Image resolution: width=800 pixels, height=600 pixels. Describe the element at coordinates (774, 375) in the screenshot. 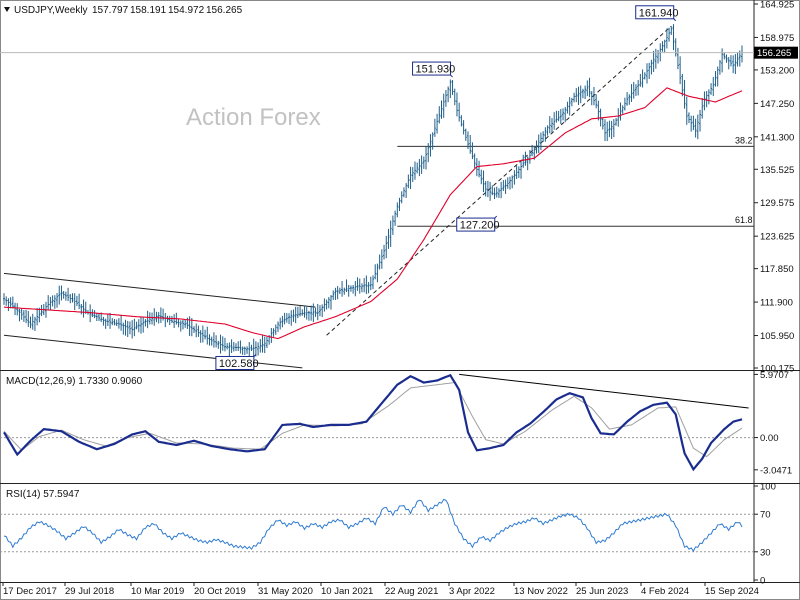

I see `macd-tick-label: 5.9707` at that location.